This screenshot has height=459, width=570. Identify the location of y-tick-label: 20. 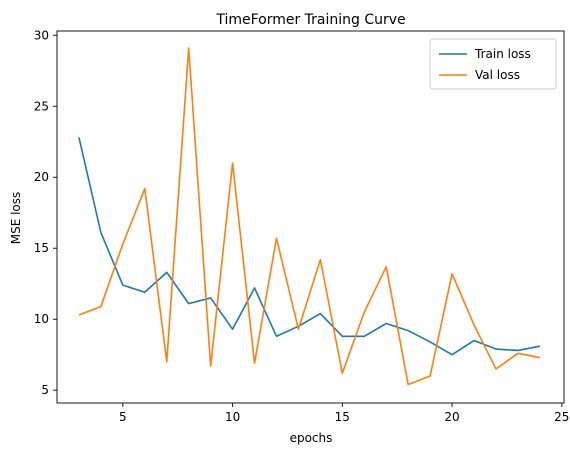
(41, 177).